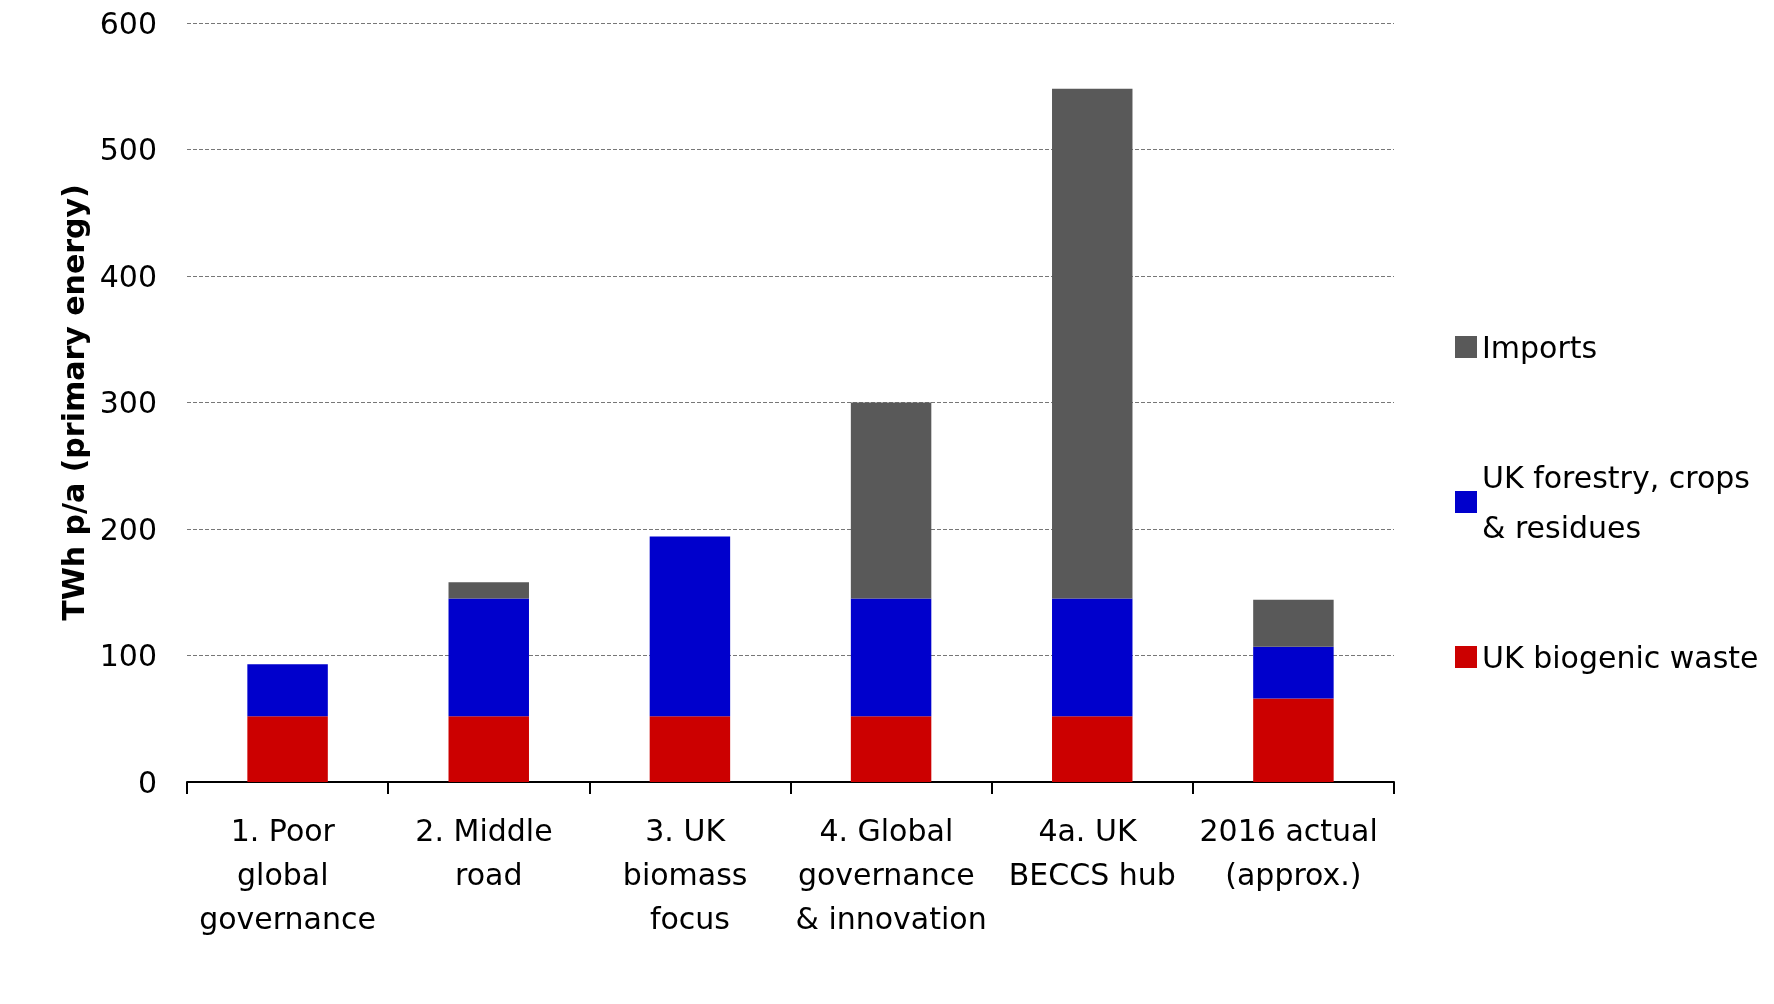 The width and height of the screenshot is (1774, 1004). Describe the element at coordinates (689, 874) in the screenshot. I see `x-tick-label: 3. UK biomass focus` at that location.